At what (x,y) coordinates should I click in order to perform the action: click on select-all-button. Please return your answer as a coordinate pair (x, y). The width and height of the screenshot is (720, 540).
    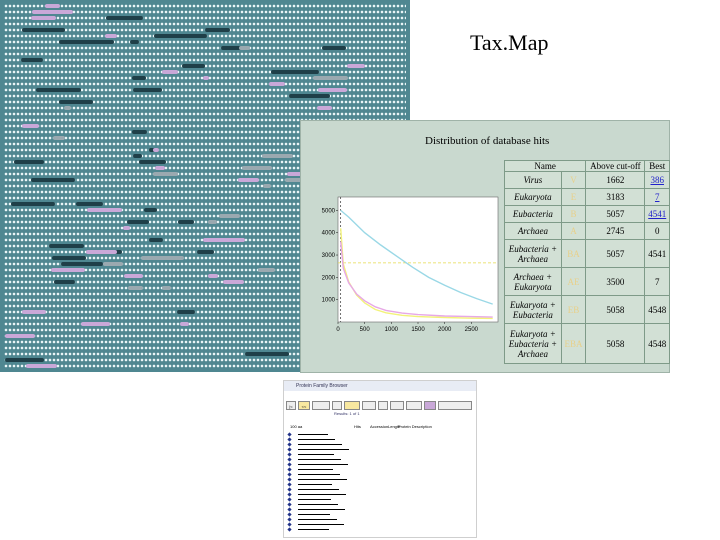
    Looking at the image, I should click on (455, 405).